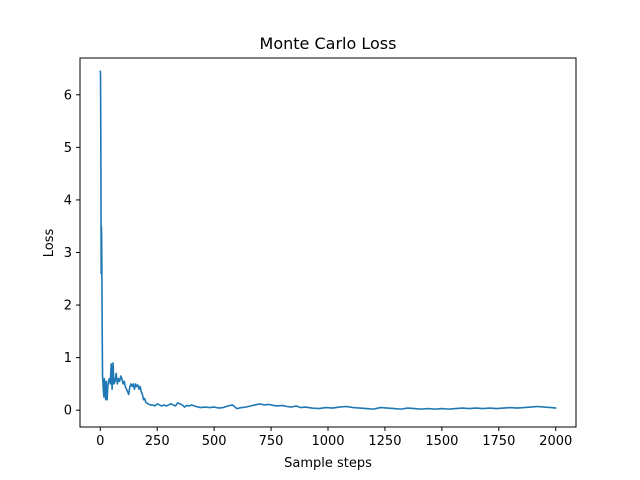 The image size is (640, 480). Describe the element at coordinates (498, 441) in the screenshot. I see `x-tick-label: 1750` at that location.